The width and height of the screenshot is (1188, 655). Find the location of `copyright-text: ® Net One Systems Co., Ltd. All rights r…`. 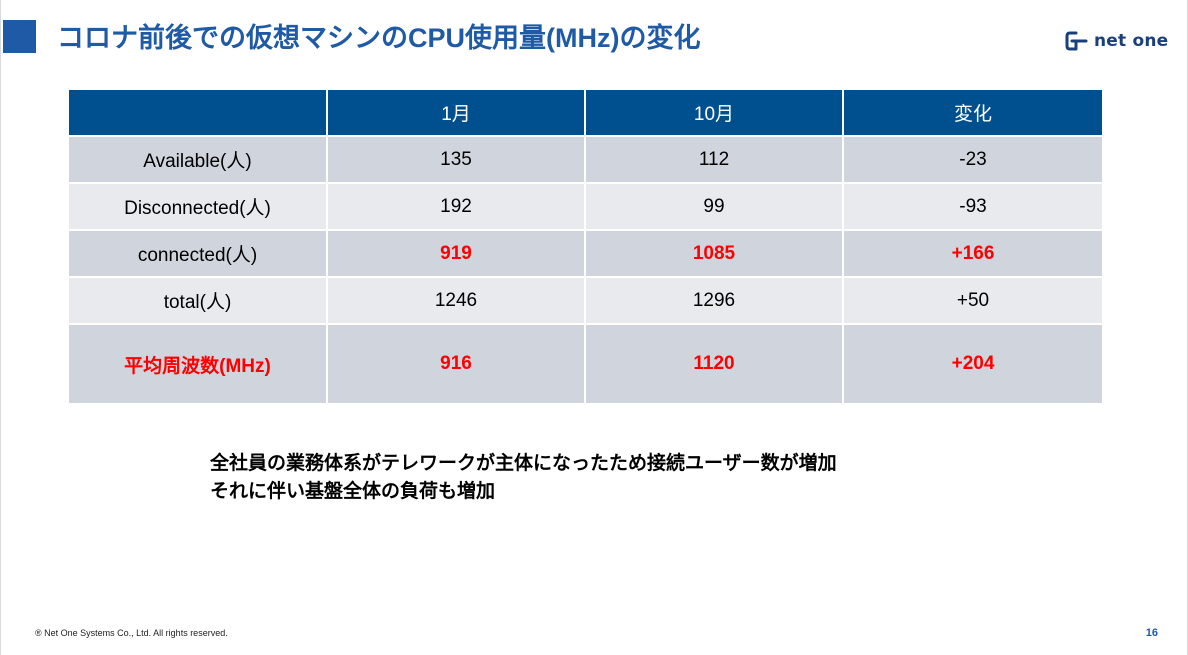

copyright-text: ® Net One Systems Co., Ltd. All rights r… is located at coordinates (131, 633).